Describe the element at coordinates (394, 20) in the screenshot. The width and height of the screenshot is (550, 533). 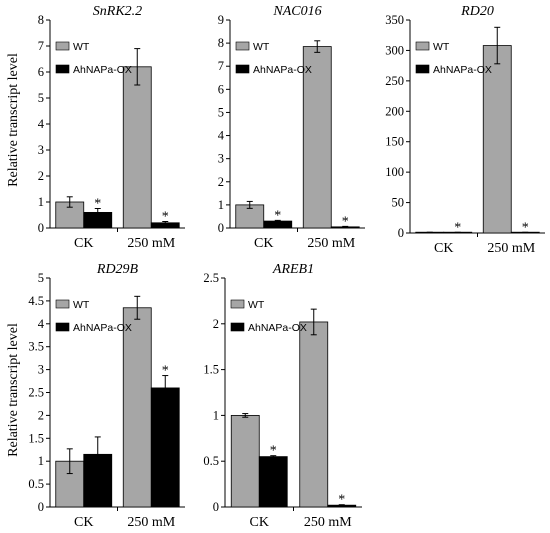
I see `y-tick-label: 350` at that location.